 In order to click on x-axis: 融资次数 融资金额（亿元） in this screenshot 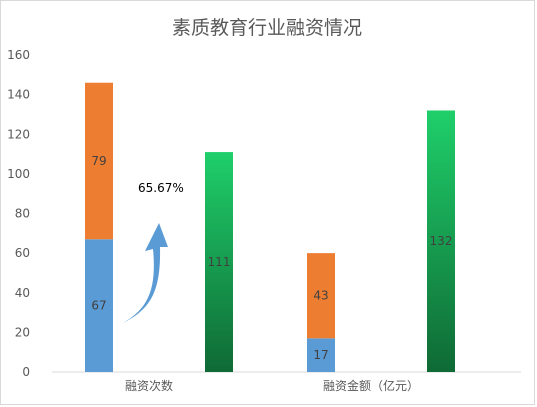, I will do `click(272, 385)`.